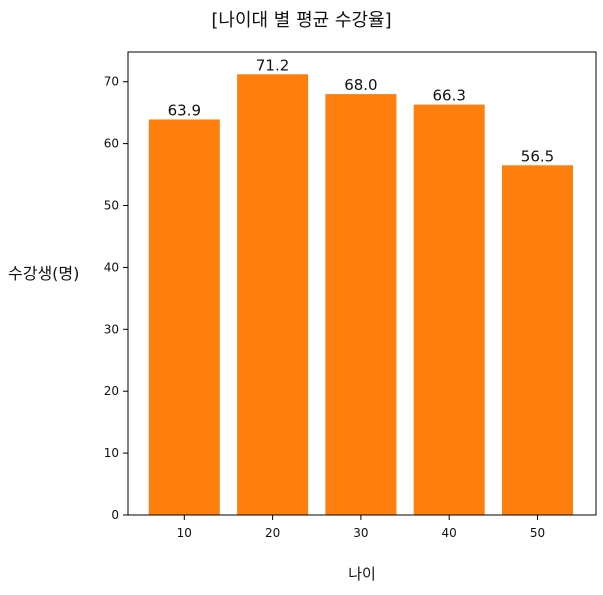 The height and width of the screenshot is (595, 603). What do you see at coordinates (111, 206) in the screenshot?
I see `y-tick-label: 50` at bounding box center [111, 206].